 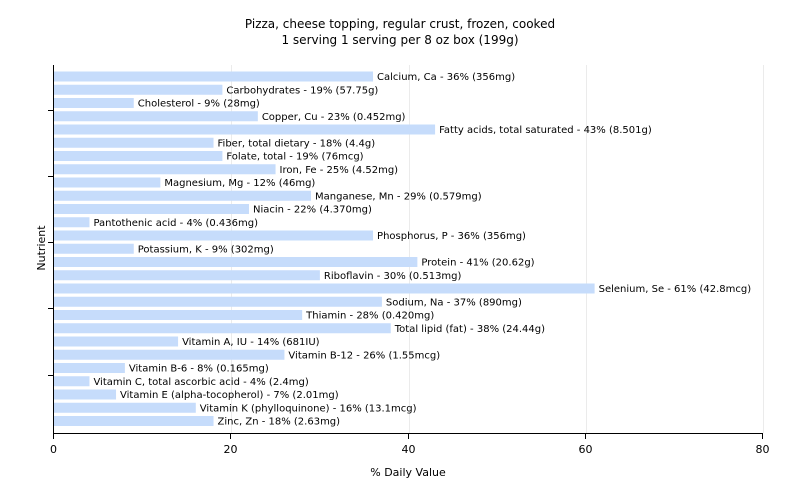 What do you see at coordinates (369, 316) in the screenshot?
I see `bar-label: Thiamin - 28% (0.420mg)` at bounding box center [369, 316].